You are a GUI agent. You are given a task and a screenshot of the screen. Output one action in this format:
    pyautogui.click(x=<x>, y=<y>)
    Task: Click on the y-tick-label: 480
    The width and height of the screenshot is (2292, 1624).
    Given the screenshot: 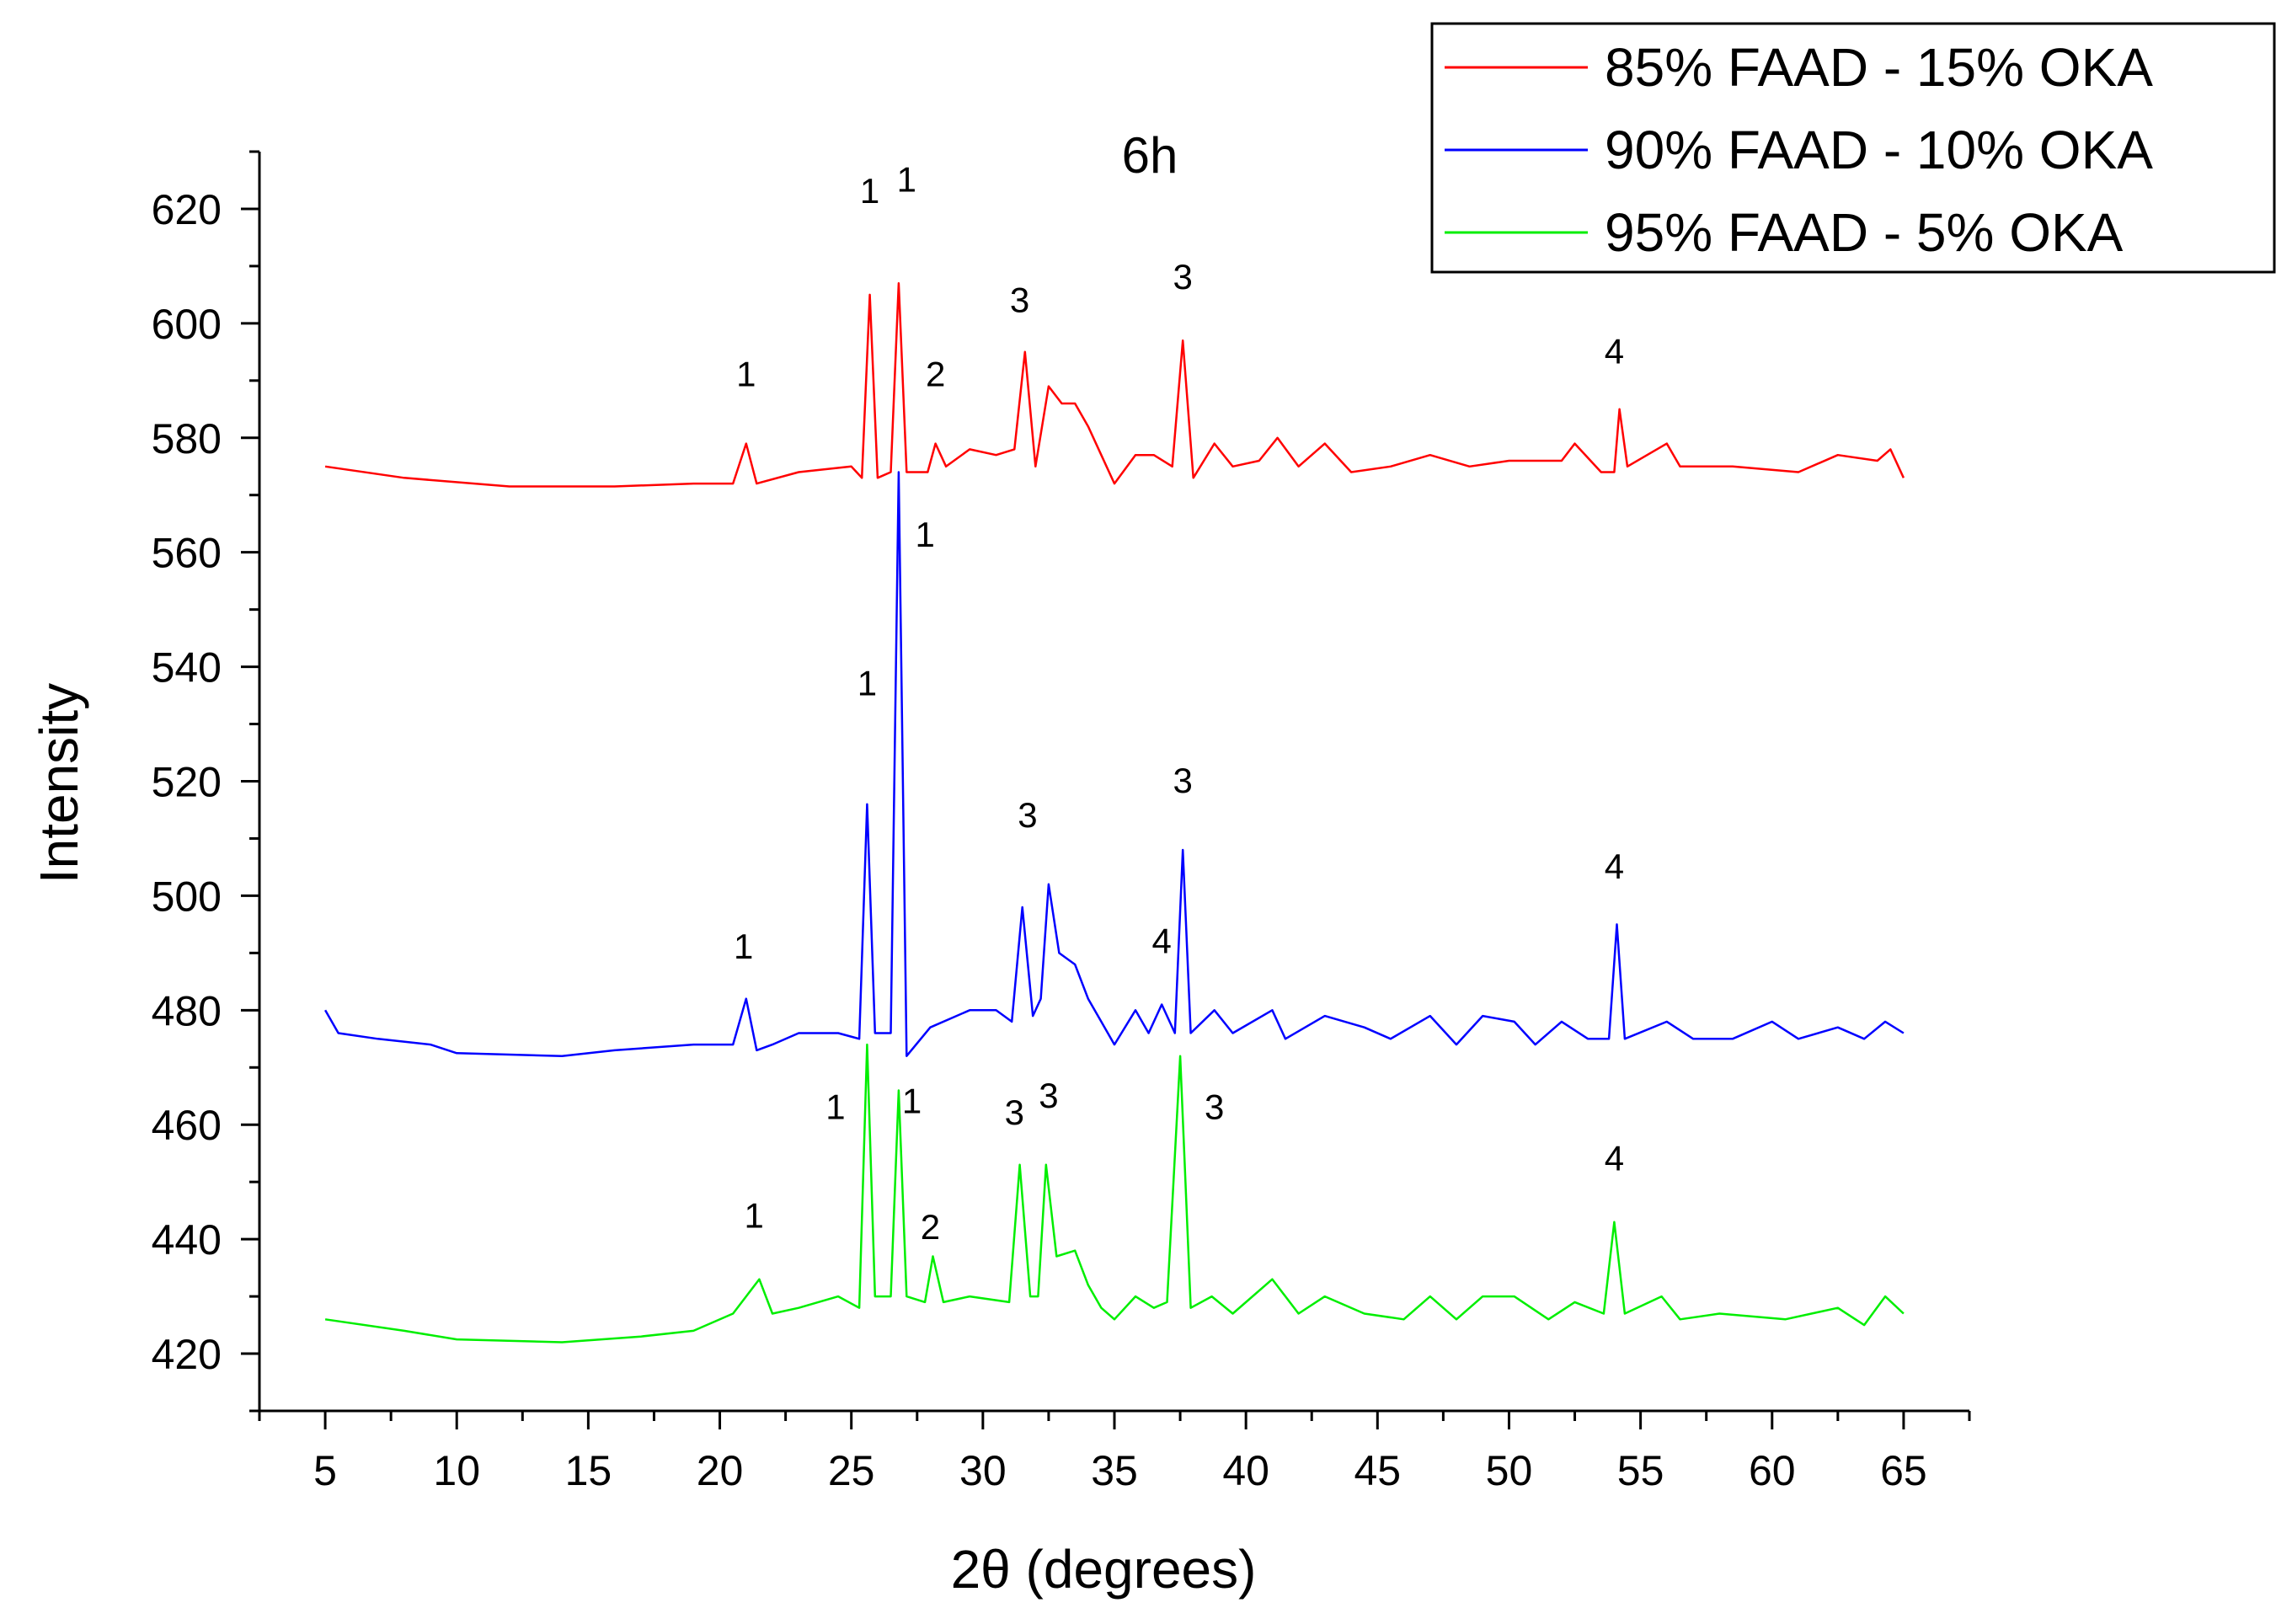 What is the action you would take?
    pyautogui.click(x=187, y=1010)
    